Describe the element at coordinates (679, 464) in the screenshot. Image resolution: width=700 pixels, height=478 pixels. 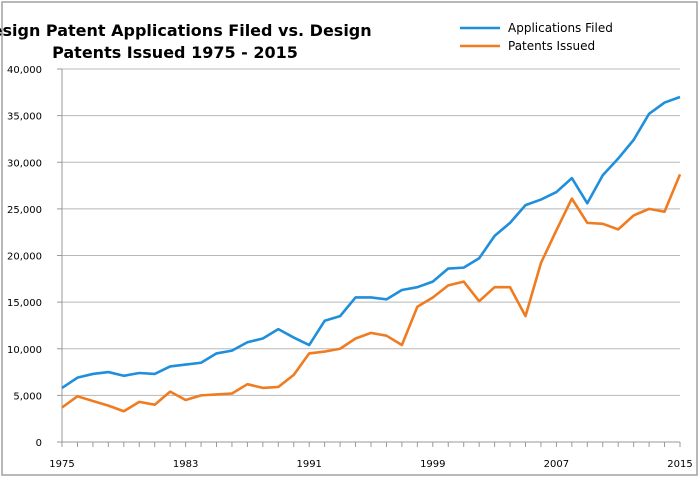
I see `x-tick-label: 2015` at that location.